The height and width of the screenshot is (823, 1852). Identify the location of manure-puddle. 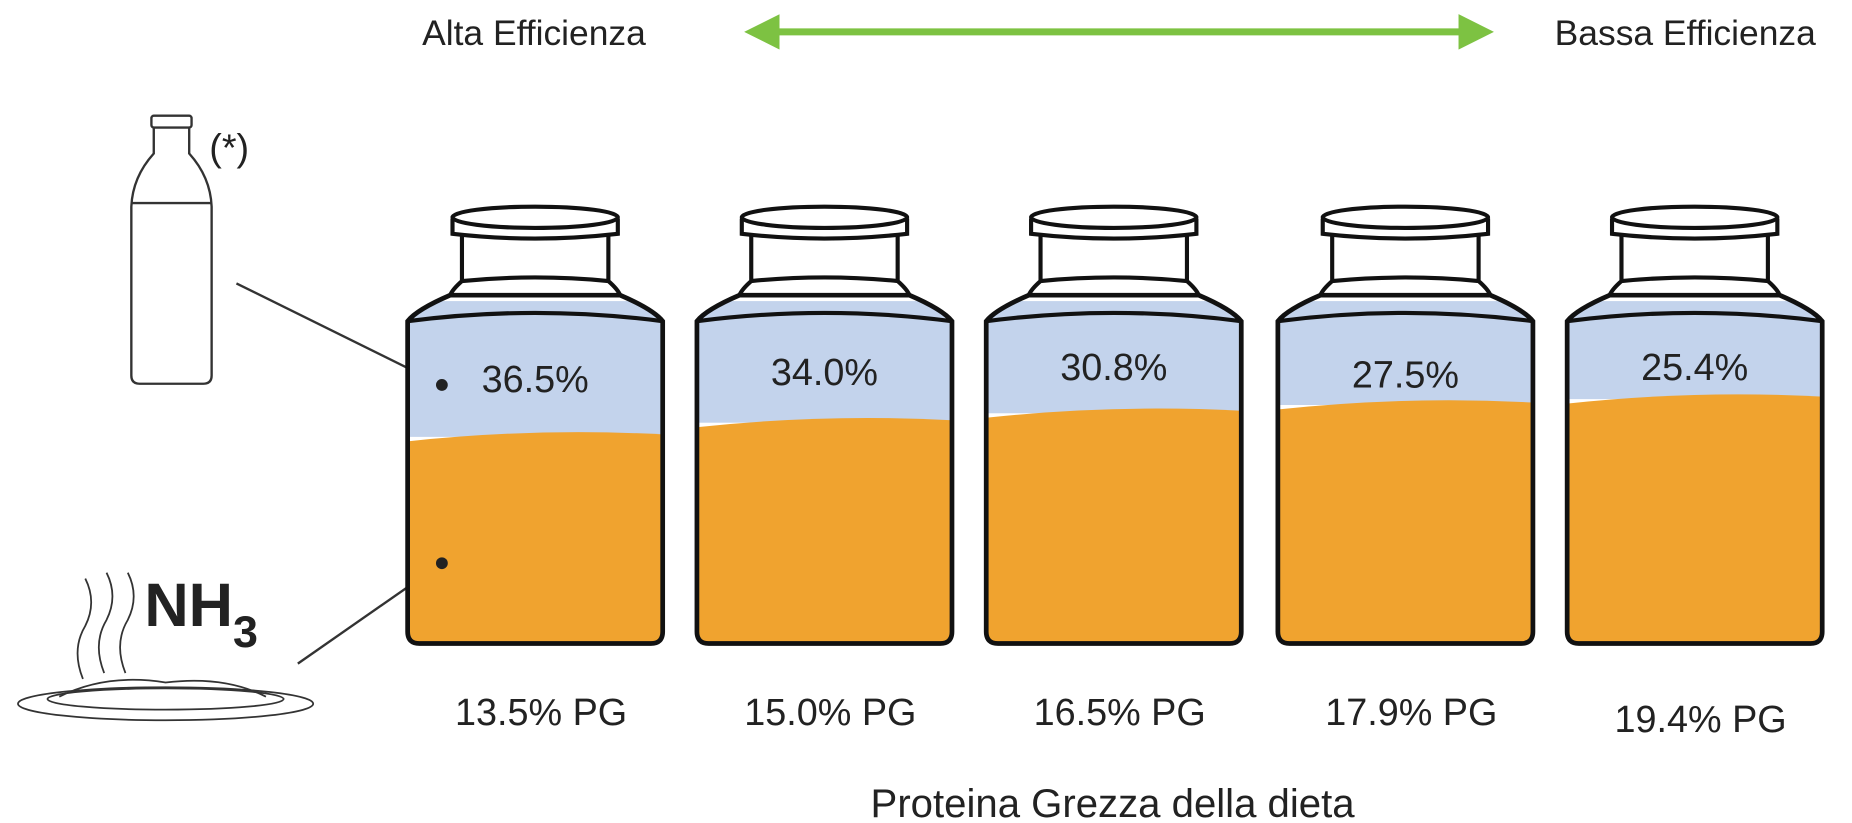
(166, 647).